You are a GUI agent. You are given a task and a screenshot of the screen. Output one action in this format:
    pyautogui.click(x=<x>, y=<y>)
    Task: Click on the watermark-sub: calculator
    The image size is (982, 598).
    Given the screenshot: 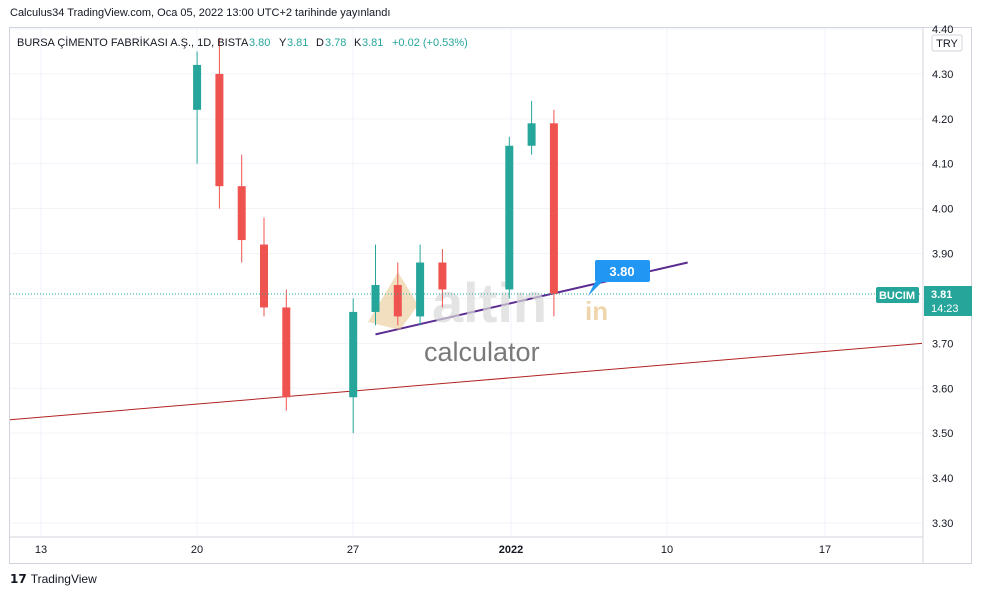 What is the action you would take?
    pyautogui.click(x=482, y=352)
    